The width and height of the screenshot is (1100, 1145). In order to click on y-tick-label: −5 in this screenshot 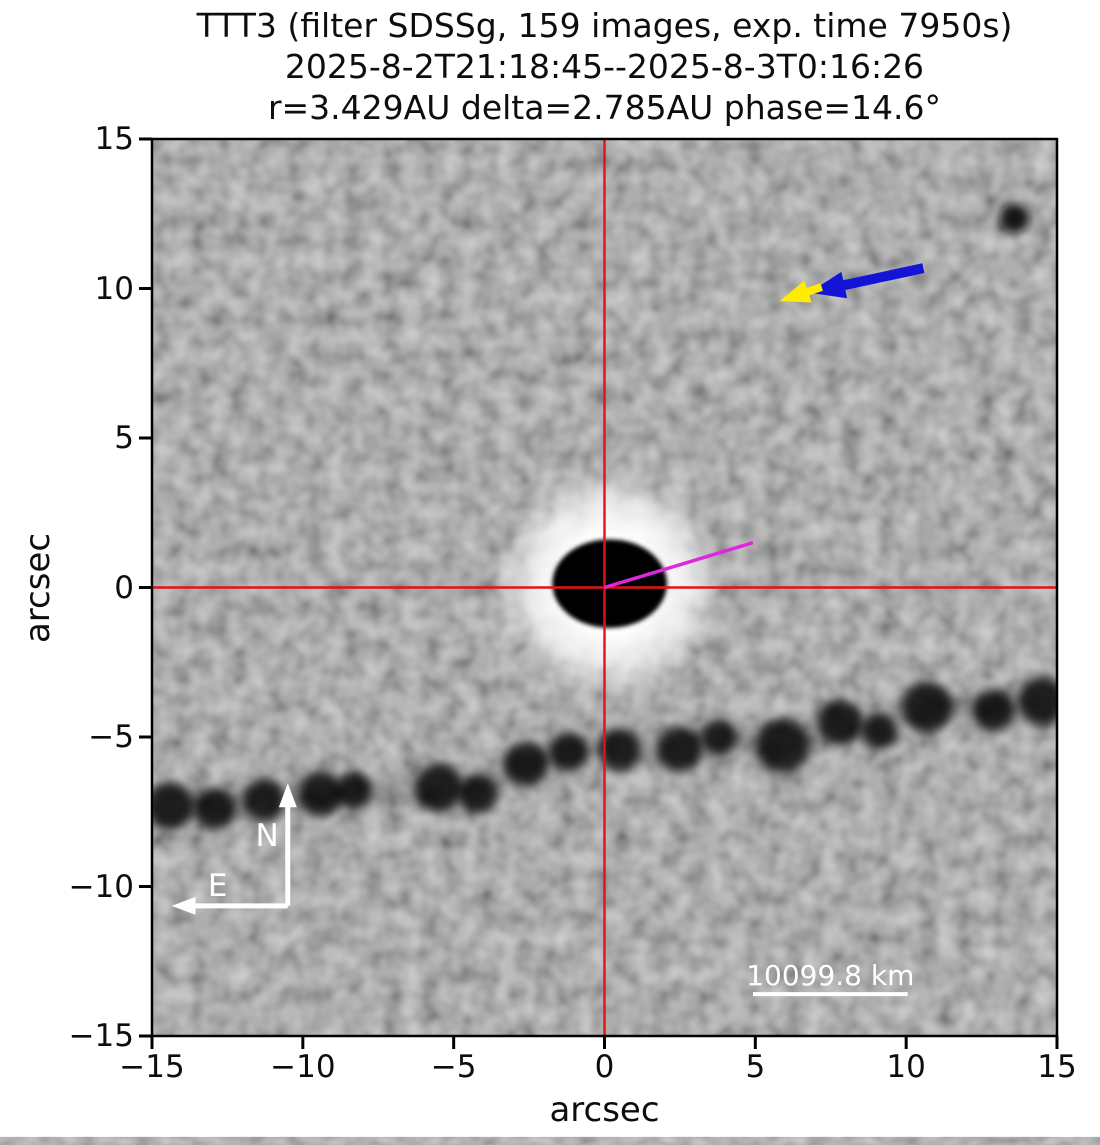, I will do `click(111, 737)`.